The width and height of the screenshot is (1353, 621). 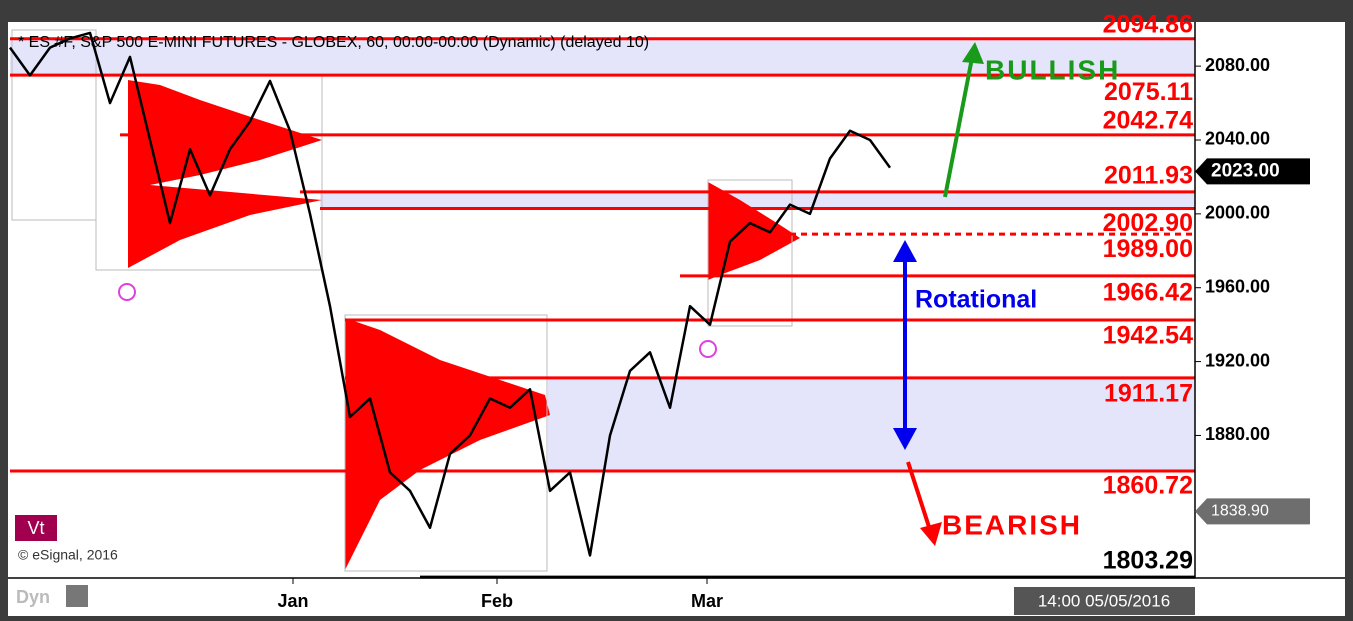 I want to click on price-tag-label: 1838.90, so click(x=1240, y=511).